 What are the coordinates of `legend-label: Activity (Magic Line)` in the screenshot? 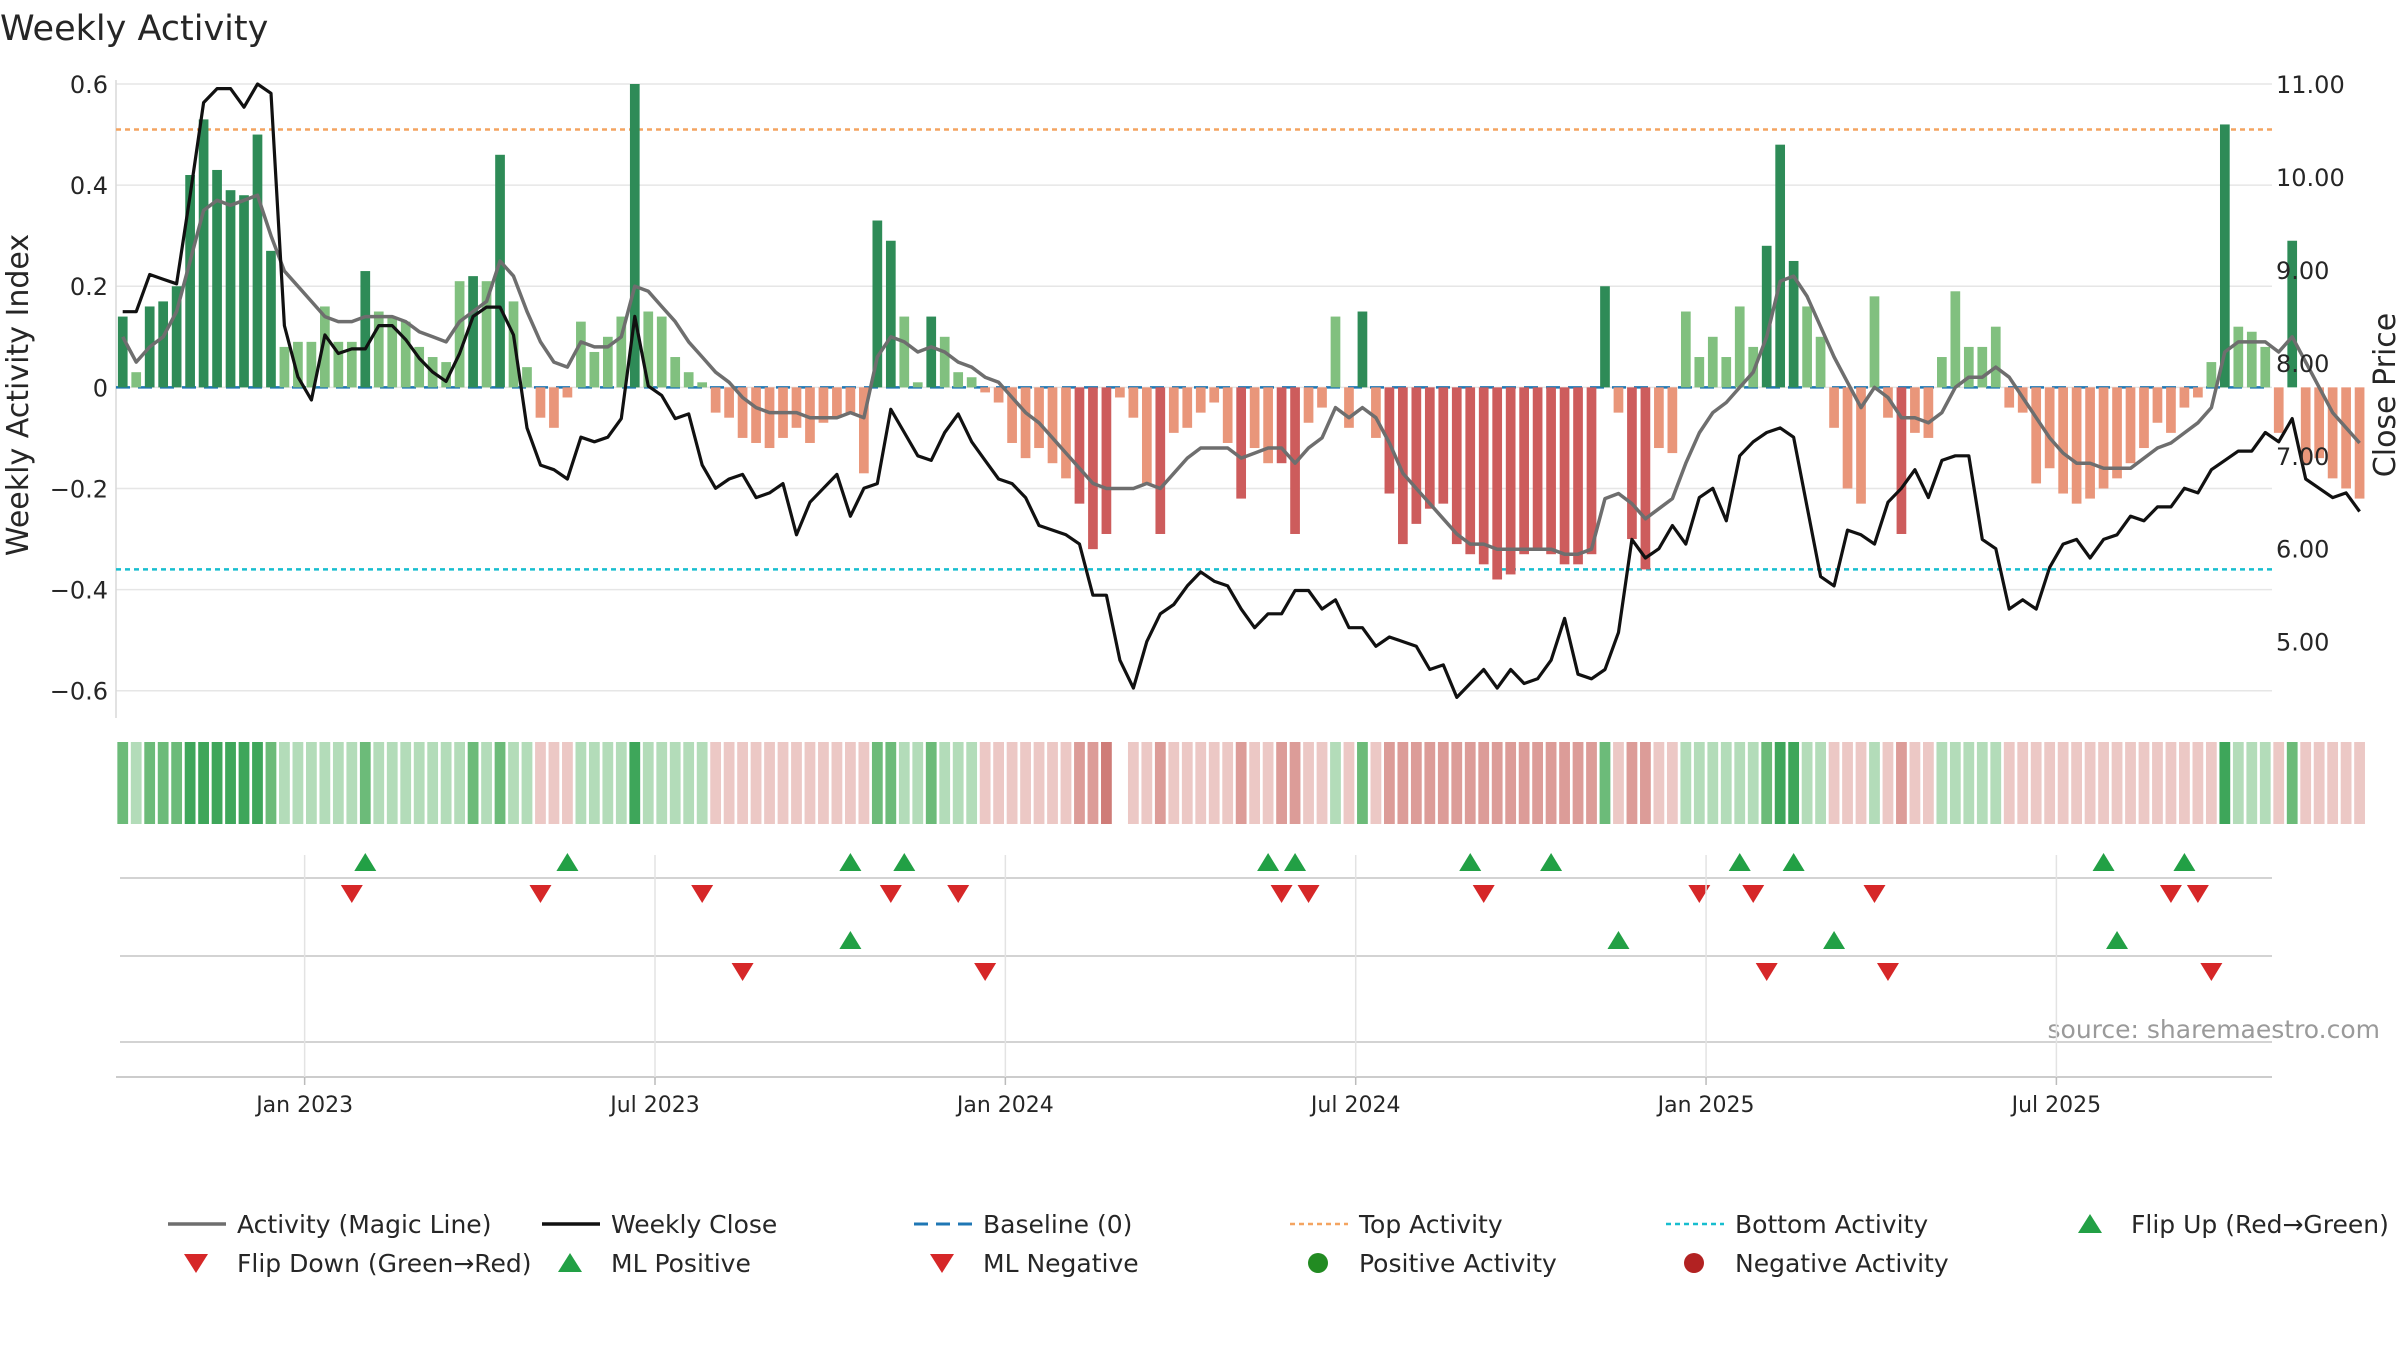 It's located at (364, 1224).